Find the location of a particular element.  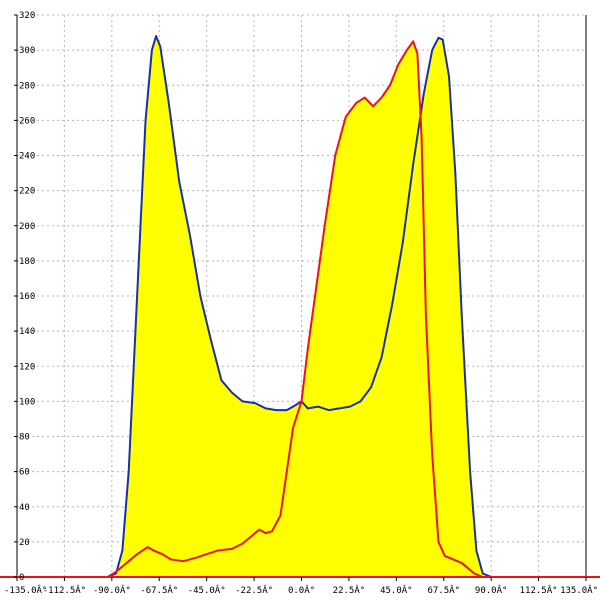

y-tick-label: 240 is located at coordinates (27, 157).